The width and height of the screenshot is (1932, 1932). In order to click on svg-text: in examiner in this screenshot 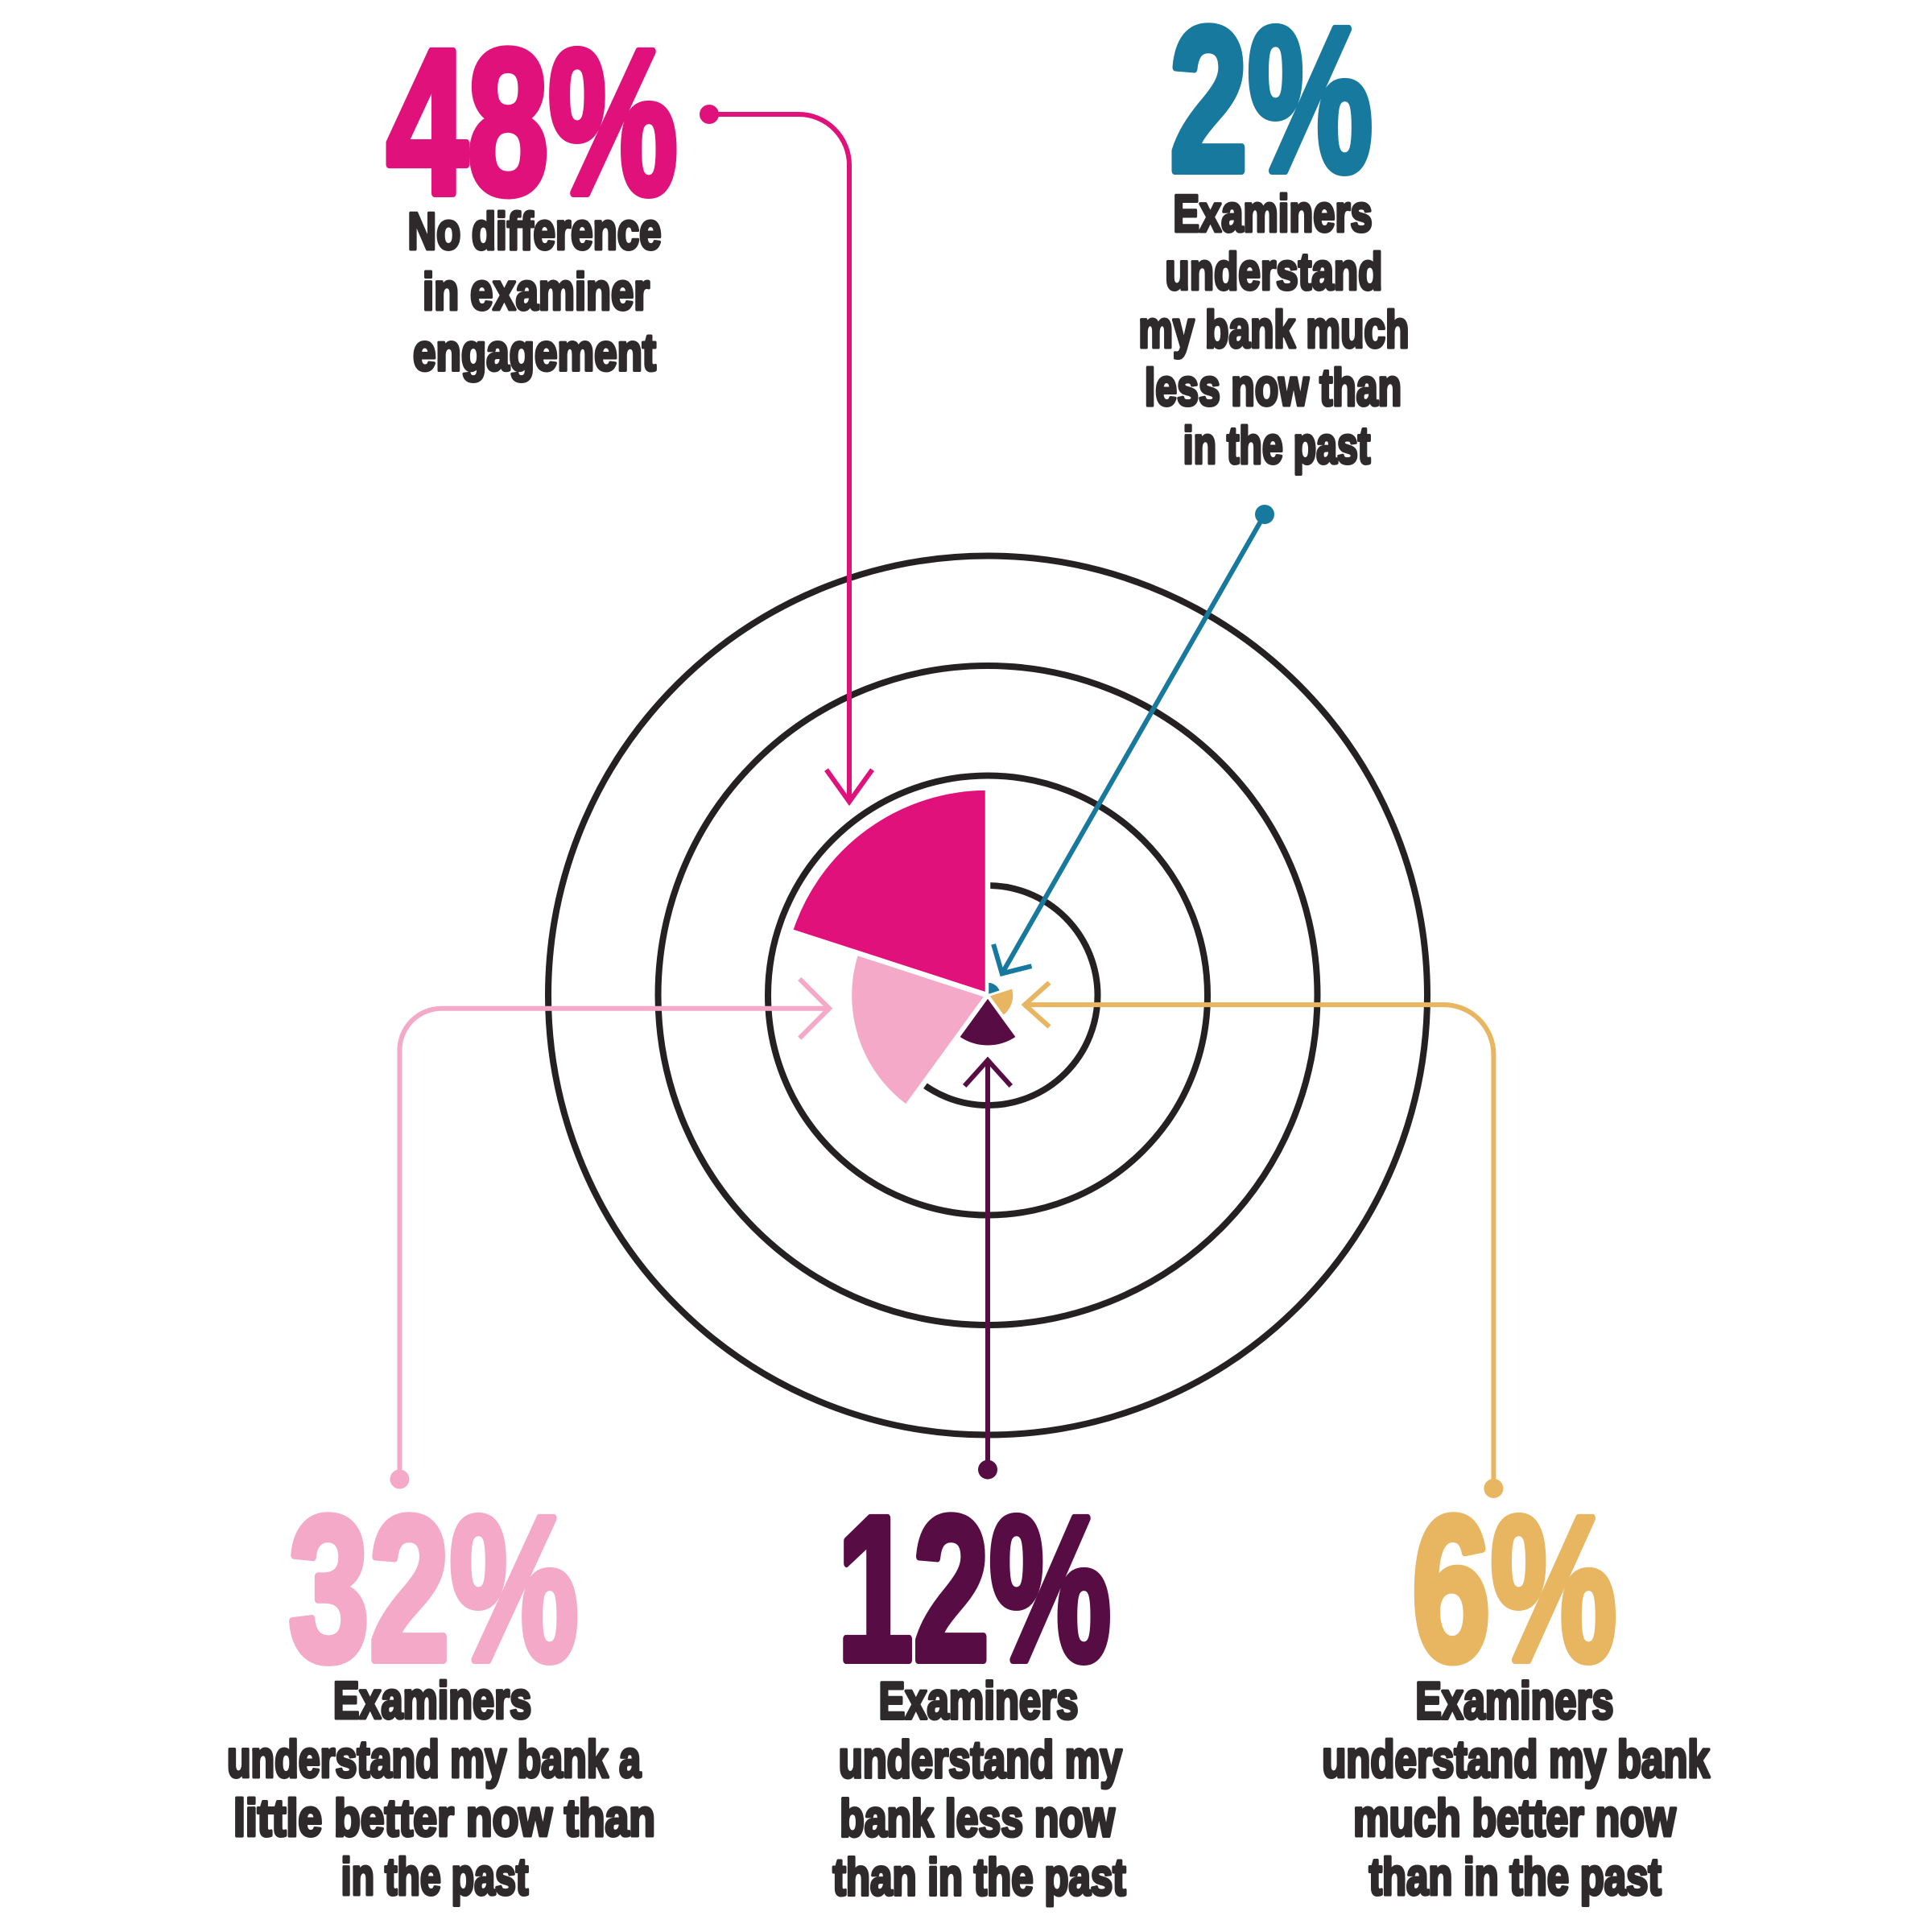, I will do `click(536, 292)`.